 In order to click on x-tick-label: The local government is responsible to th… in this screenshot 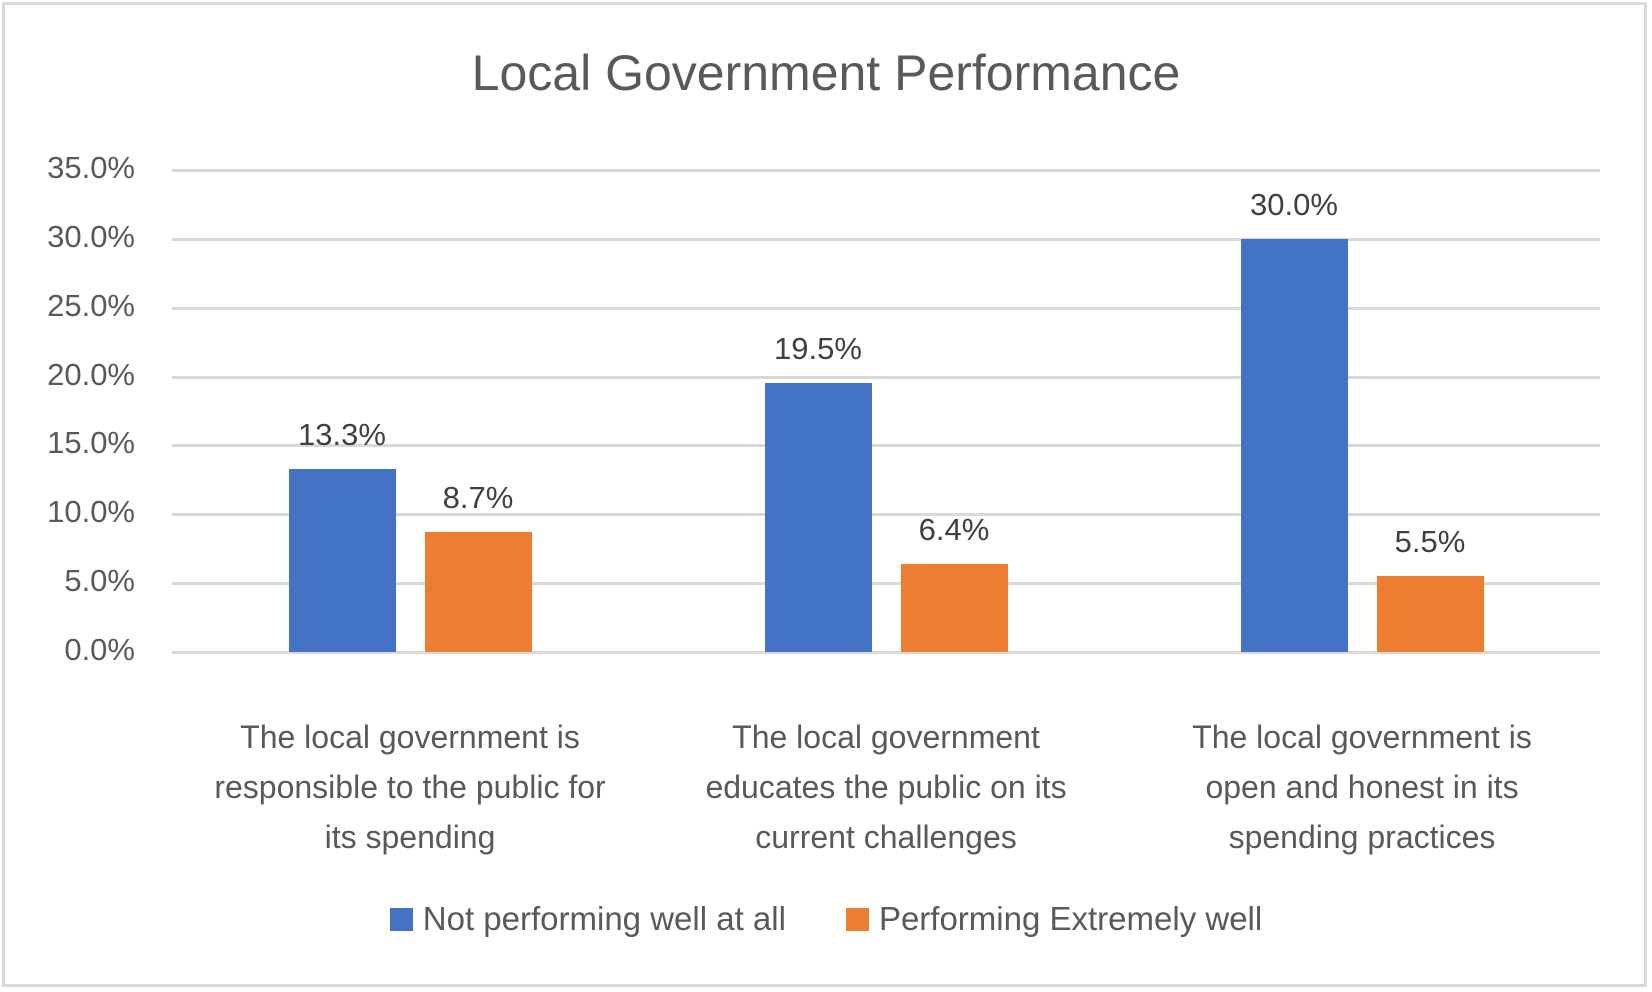, I will do `click(410, 787)`.